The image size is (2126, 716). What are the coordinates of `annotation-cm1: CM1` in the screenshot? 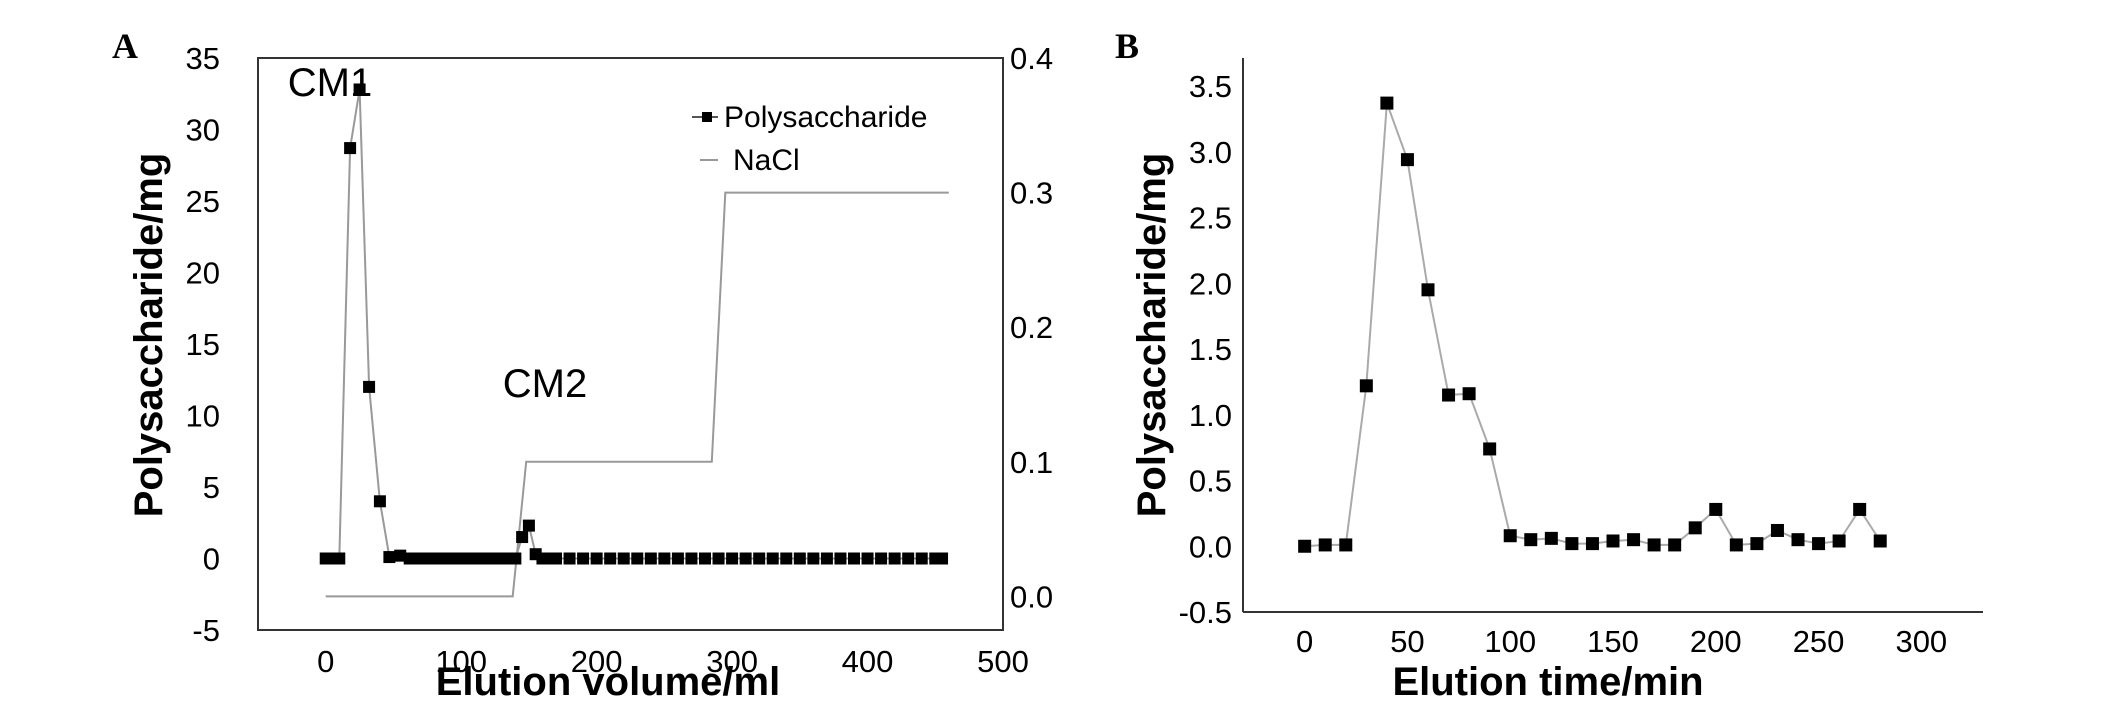 It's located at (330, 83).